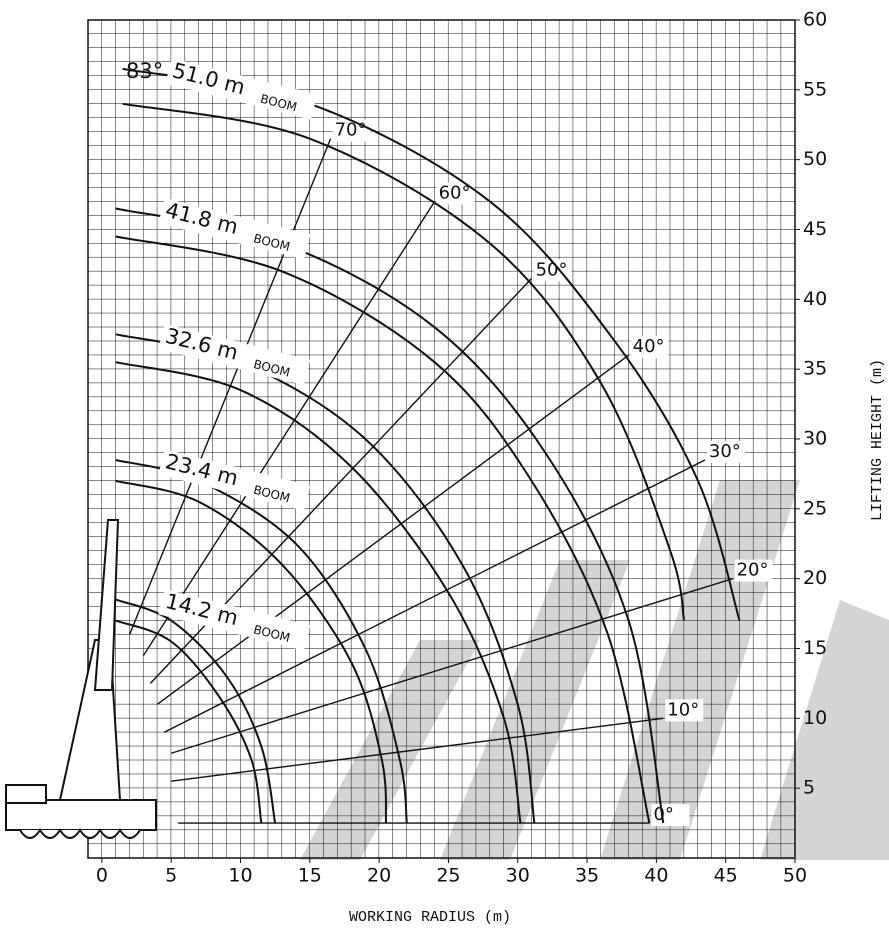 Image resolution: width=889 pixels, height=932 pixels. I want to click on y-axis-title: LIFTING HEIGHT (m), so click(877, 440).